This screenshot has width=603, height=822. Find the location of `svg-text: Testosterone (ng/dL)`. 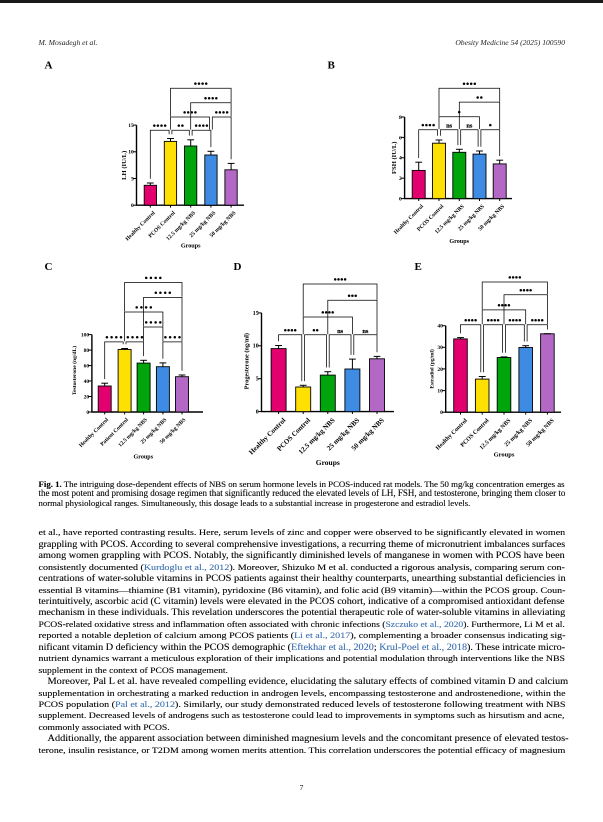

svg-text: Testosterone (ng/dL) is located at coordinates (74, 370).